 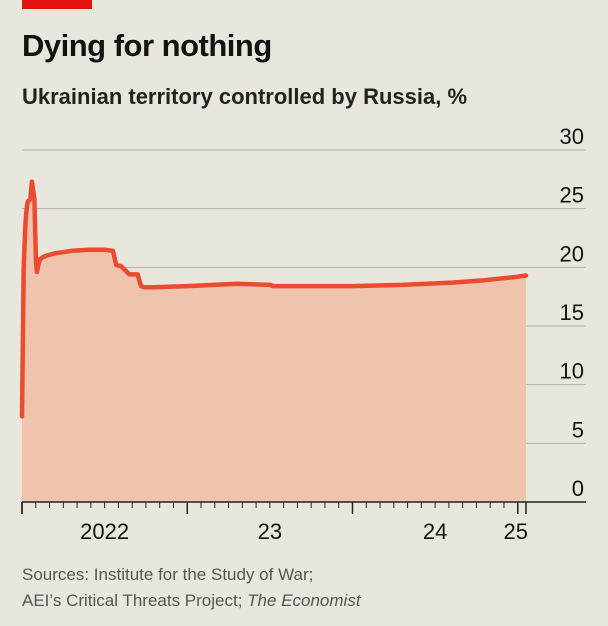 What do you see at coordinates (572, 371) in the screenshot?
I see `y-tick-label: 10` at bounding box center [572, 371].